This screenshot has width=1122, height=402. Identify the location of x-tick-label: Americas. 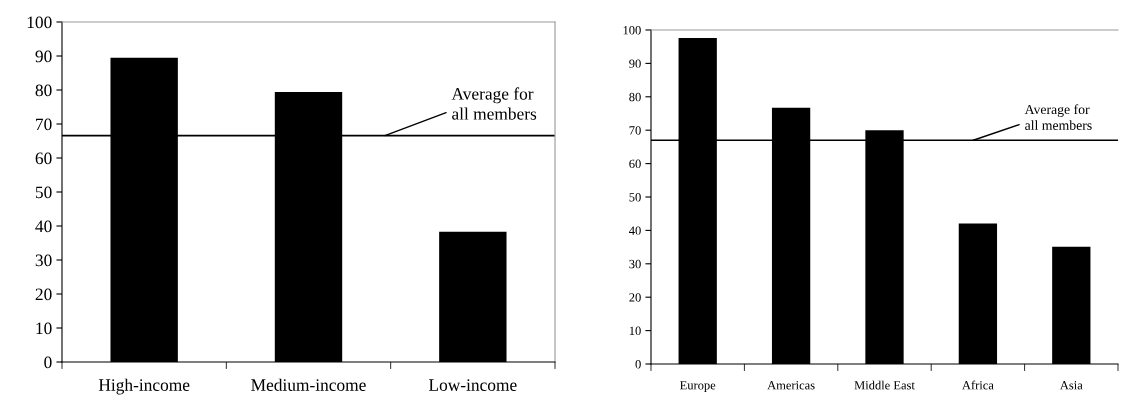
(791, 385).